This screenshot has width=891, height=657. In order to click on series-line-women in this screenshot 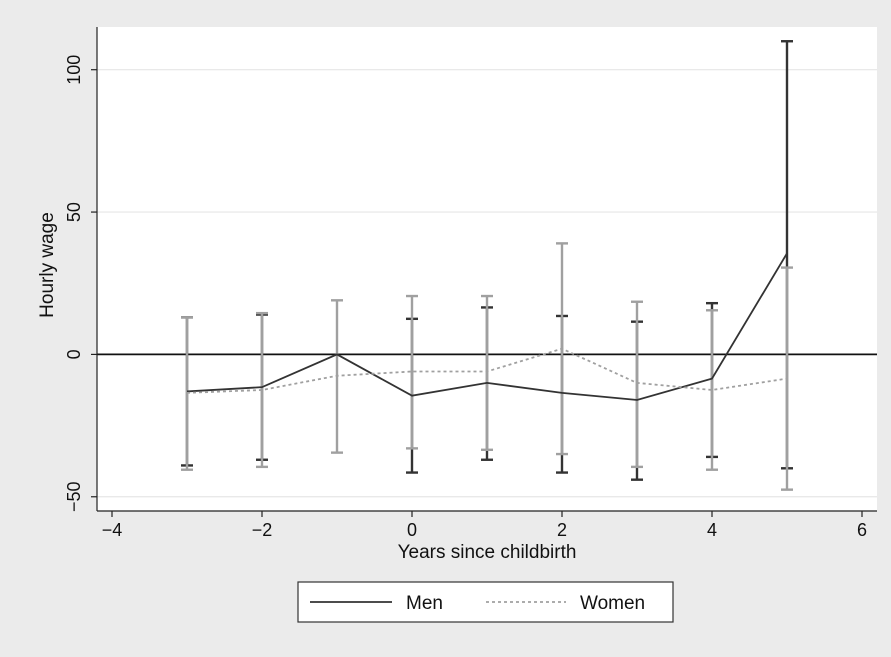, I will do `click(487, 370)`.